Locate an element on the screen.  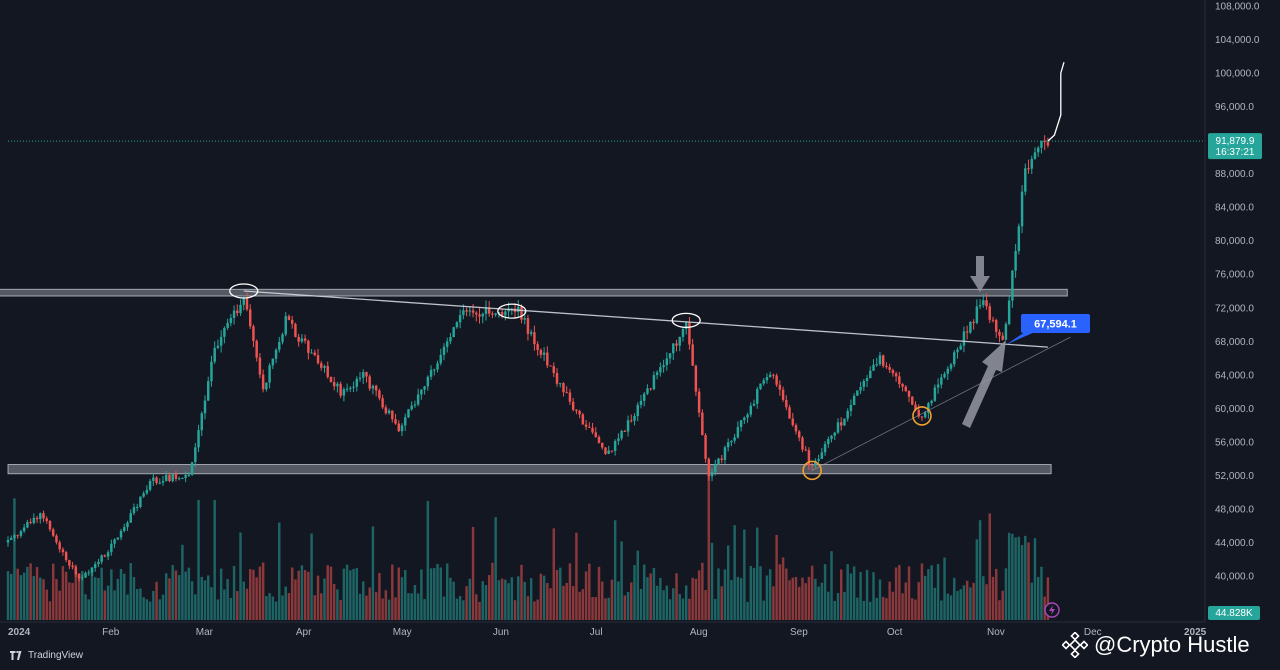
down-arrow-annotation is located at coordinates (980, 274).